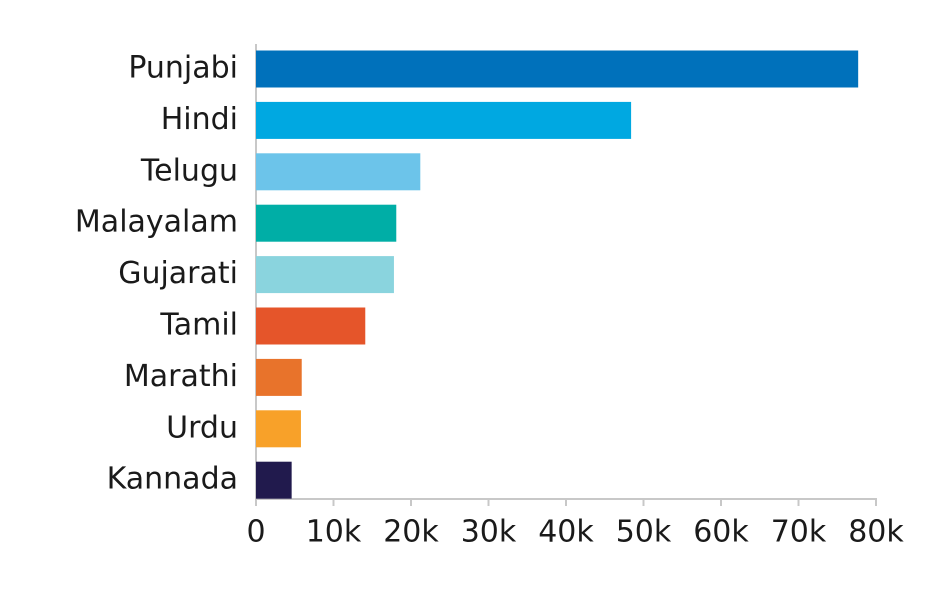  Describe the element at coordinates (644, 532) in the screenshot. I see `x-tick-label: 50k` at that location.